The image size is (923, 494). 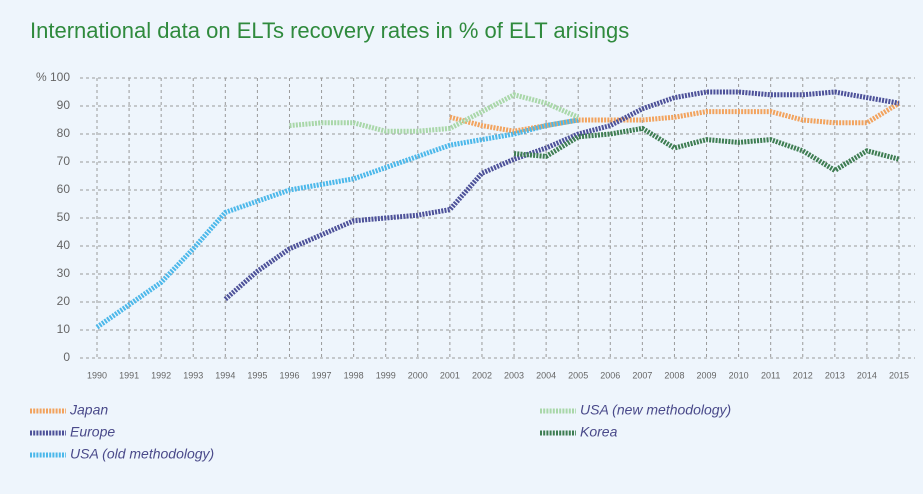 What do you see at coordinates (64, 189) in the screenshot?
I see `y-tick-label: 60` at bounding box center [64, 189].